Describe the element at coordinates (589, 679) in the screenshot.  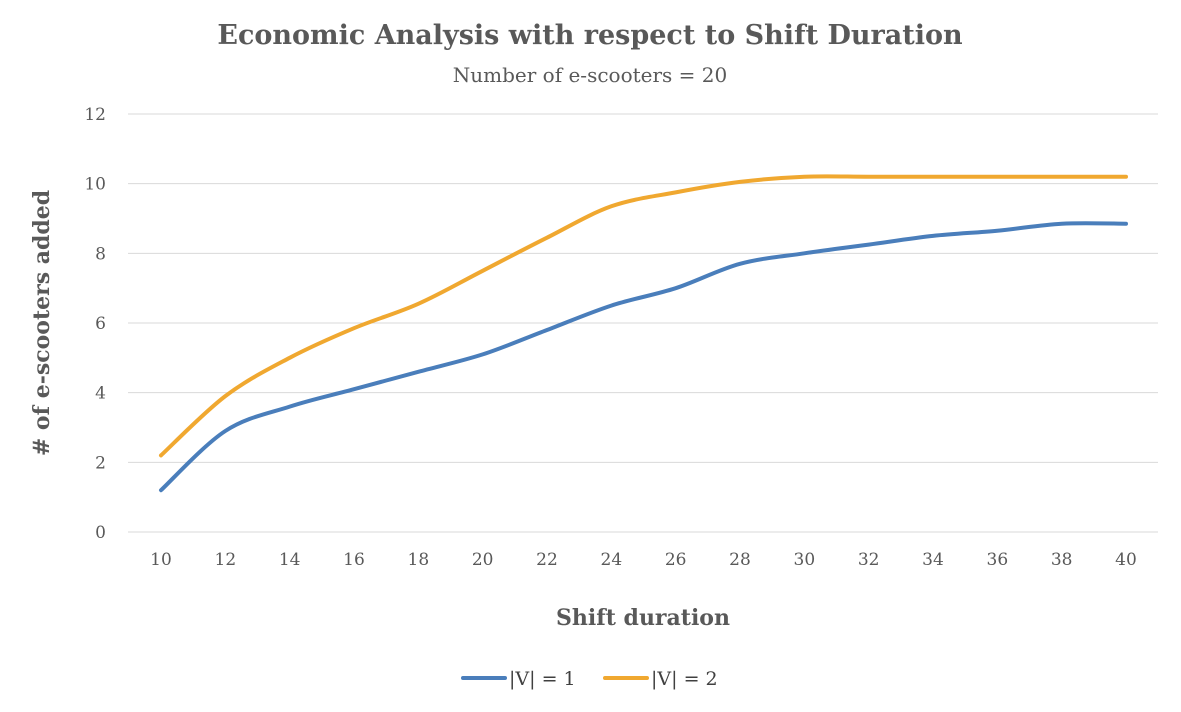
I see `legend: |V| = 1 |V| = 2` at that location.